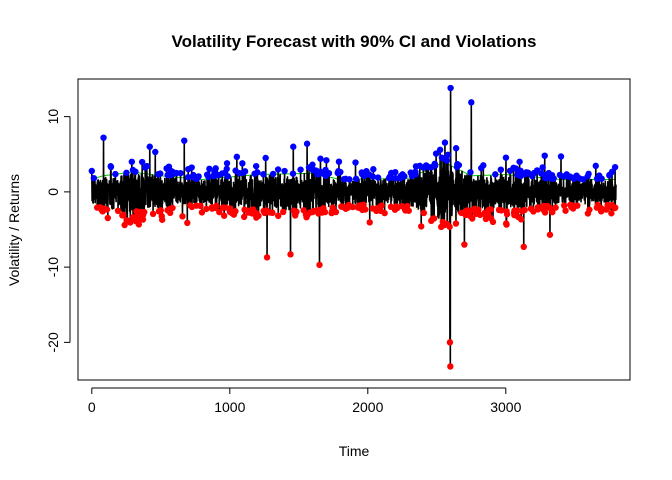 The image size is (672, 480). Describe the element at coordinates (14, 230) in the screenshot. I see `y-axis-label: Volatility / Returns` at that location.